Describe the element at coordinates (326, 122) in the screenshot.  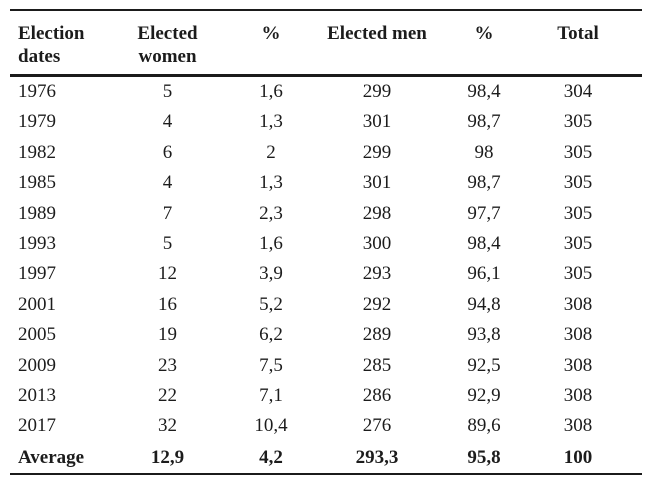
I see `table-row-1979: 1979 4 1,3 301 98,7 305` at that location.